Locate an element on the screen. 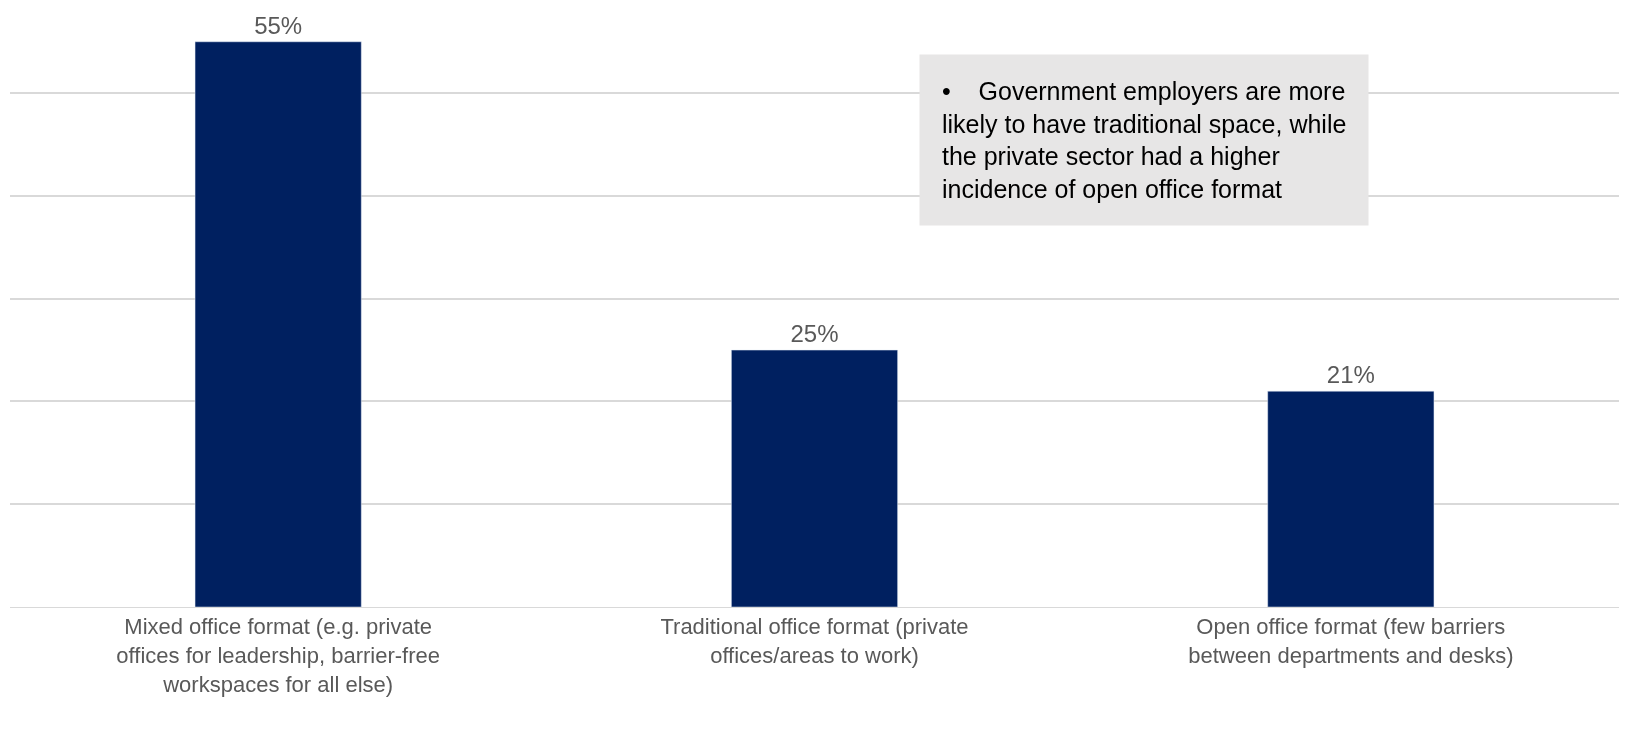 This screenshot has height=737, width=1629. x-tick-label: Traditional office format (private offices/areas to work) is located at coordinates (814, 641).